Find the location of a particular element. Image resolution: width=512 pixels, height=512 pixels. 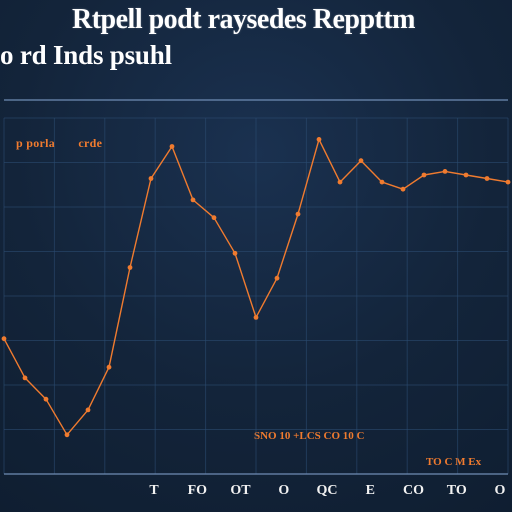

legend-entry: p porla is located at coordinates (36, 143).